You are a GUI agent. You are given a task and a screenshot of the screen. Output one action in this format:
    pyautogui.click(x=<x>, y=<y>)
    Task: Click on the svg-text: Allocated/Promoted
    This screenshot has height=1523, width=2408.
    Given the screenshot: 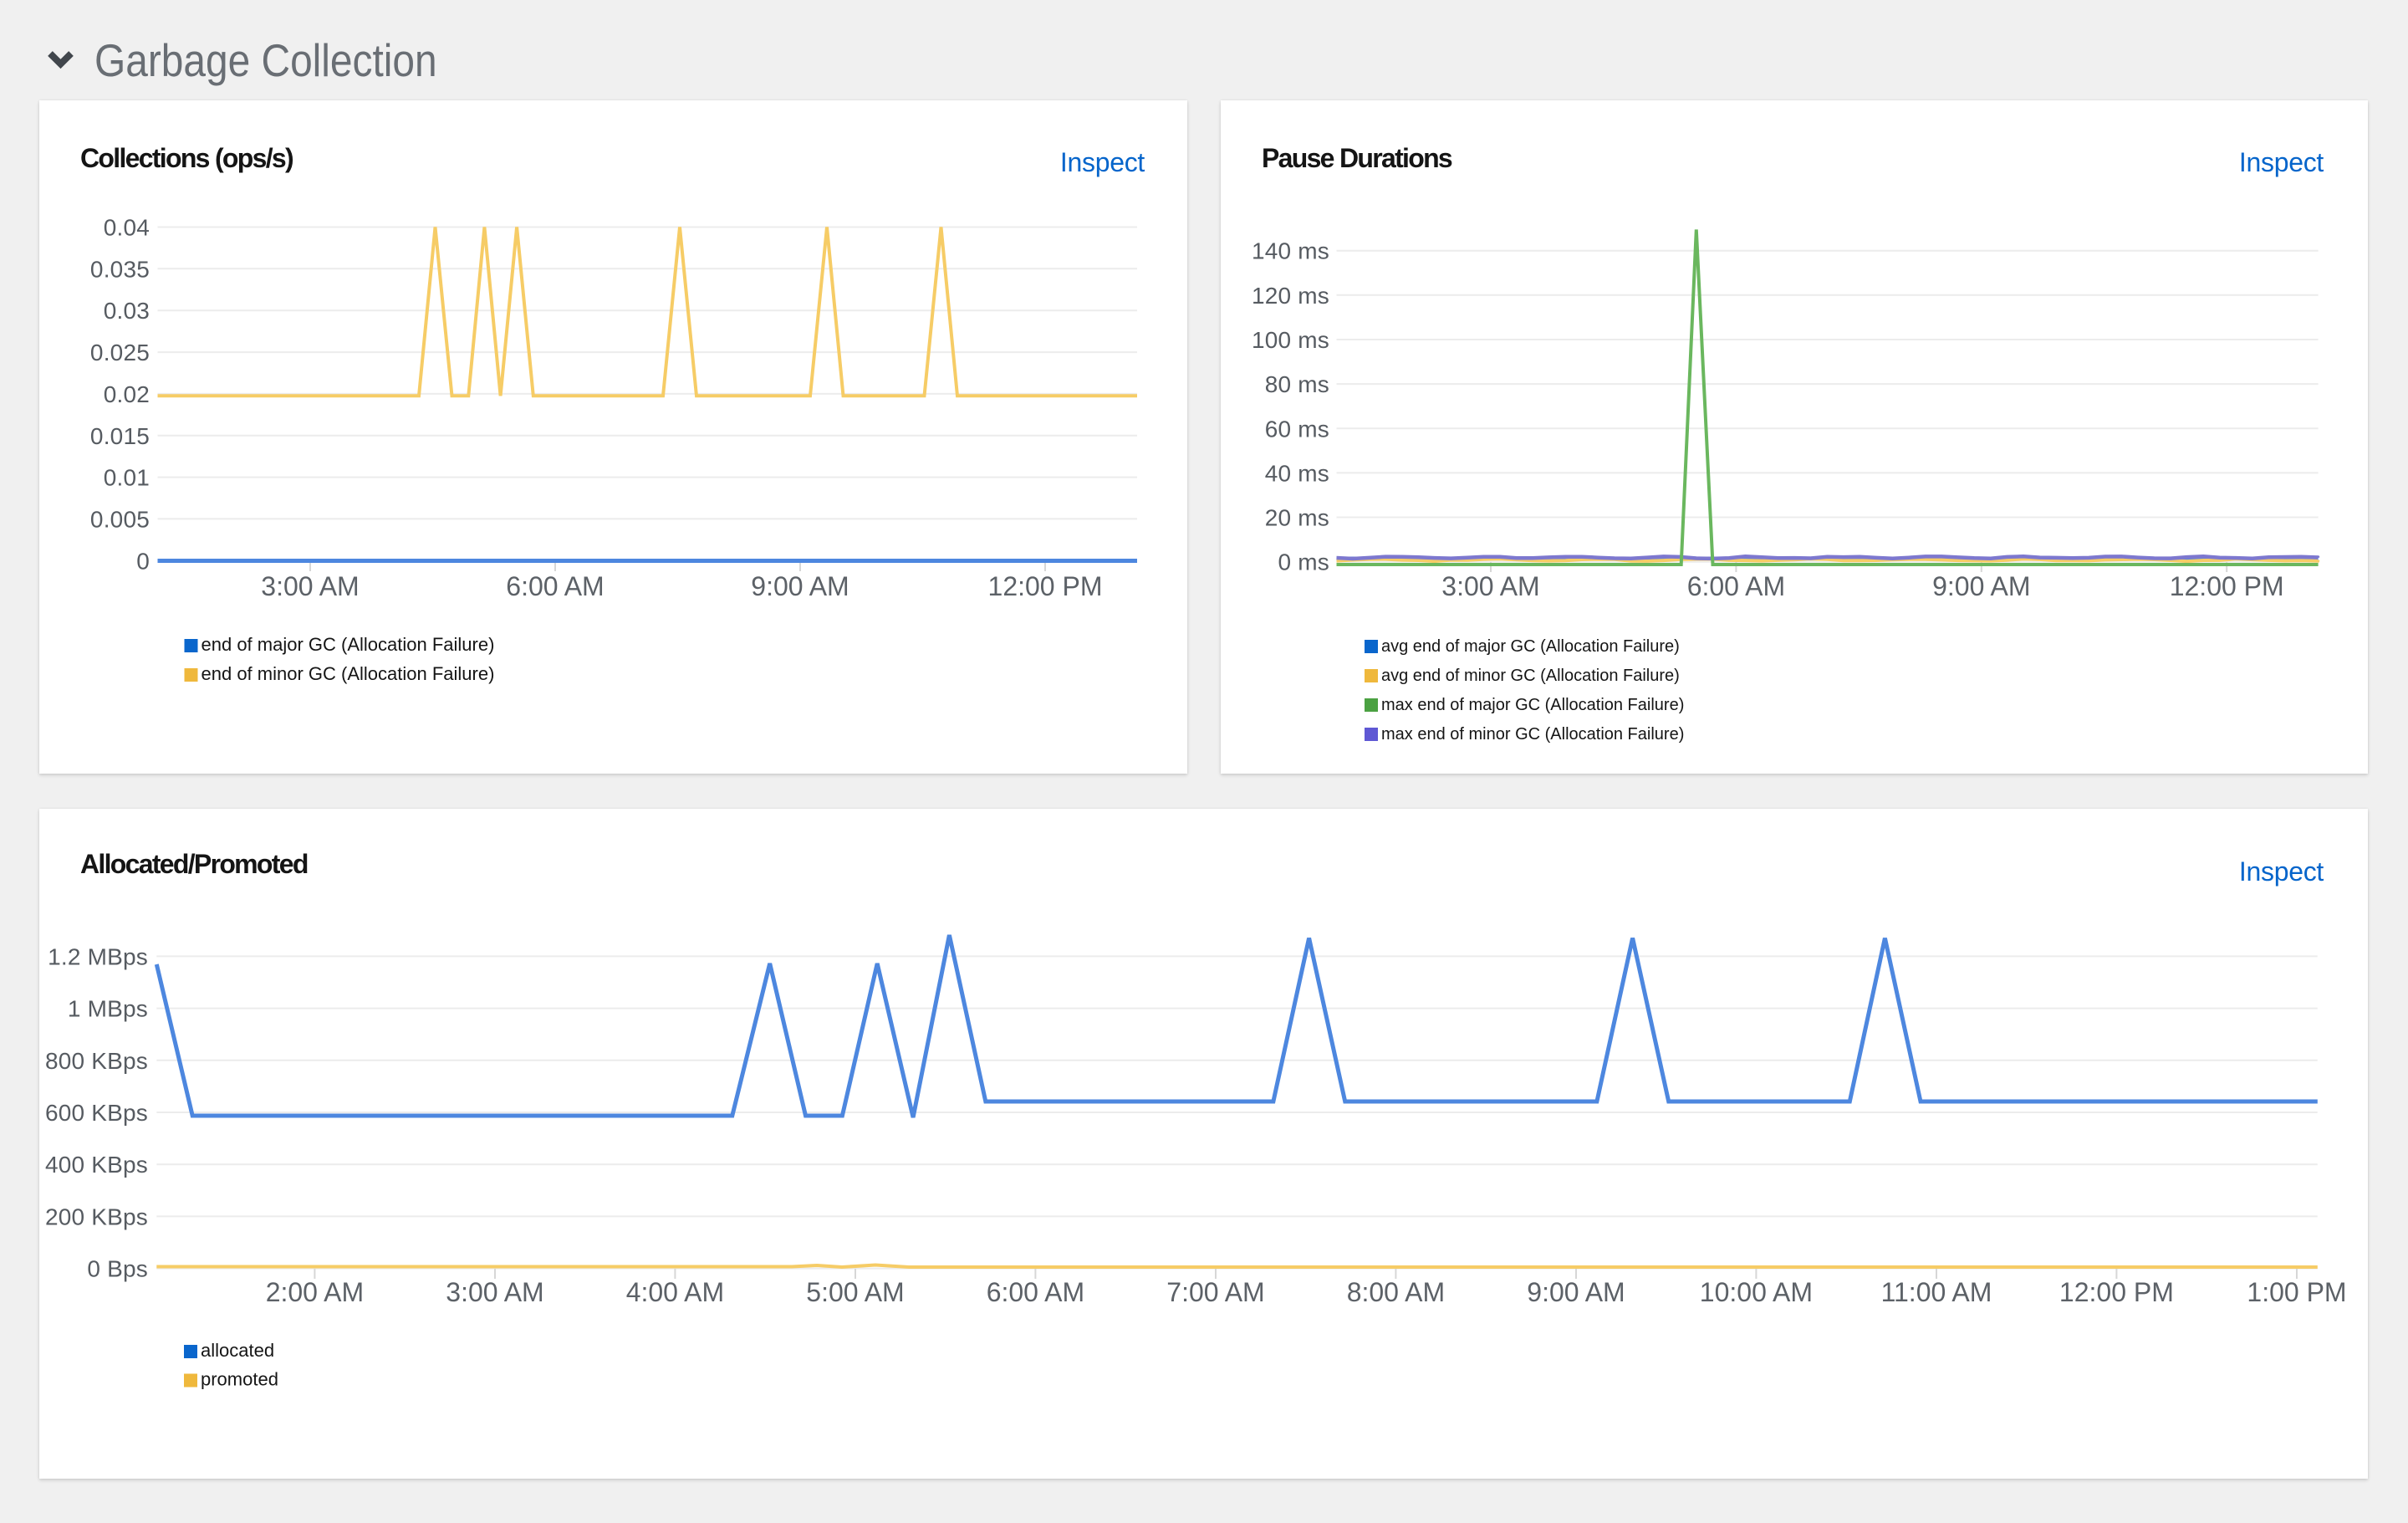 What is the action you would take?
    pyautogui.click(x=194, y=864)
    